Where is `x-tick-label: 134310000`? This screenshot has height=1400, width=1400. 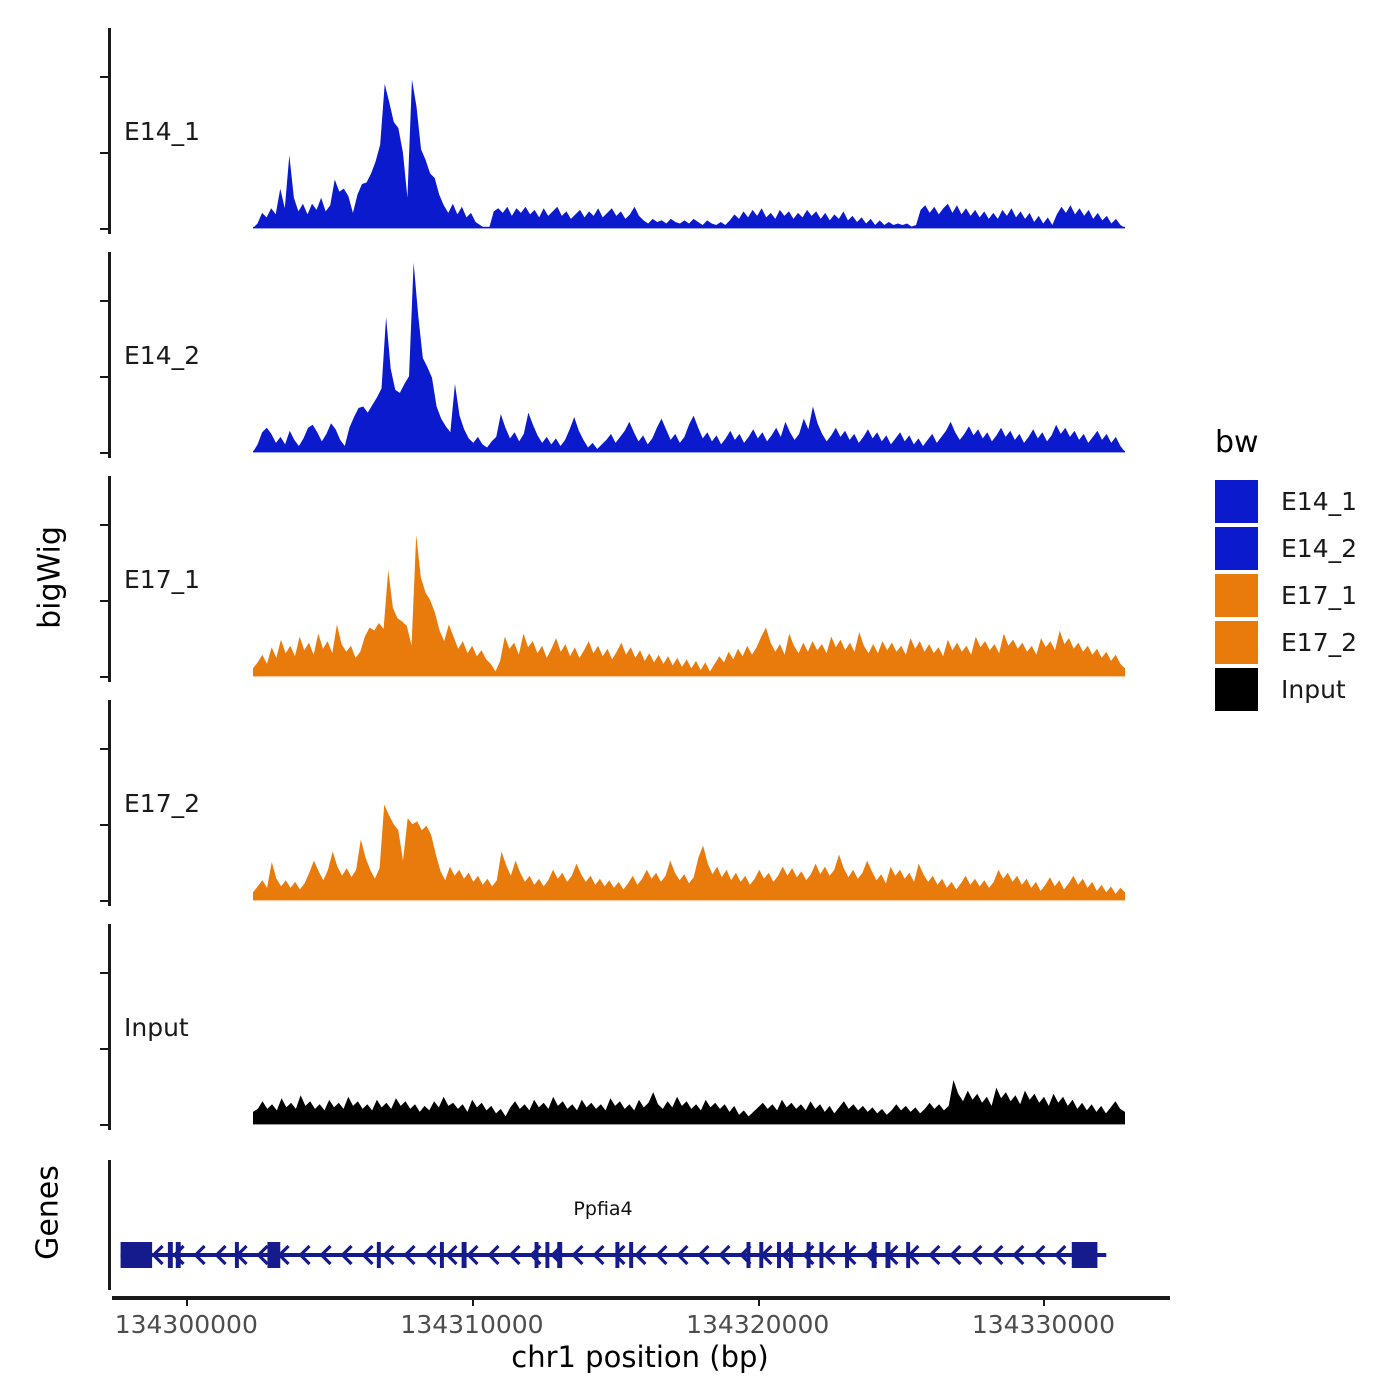
x-tick-label: 134310000 is located at coordinates (472, 1324).